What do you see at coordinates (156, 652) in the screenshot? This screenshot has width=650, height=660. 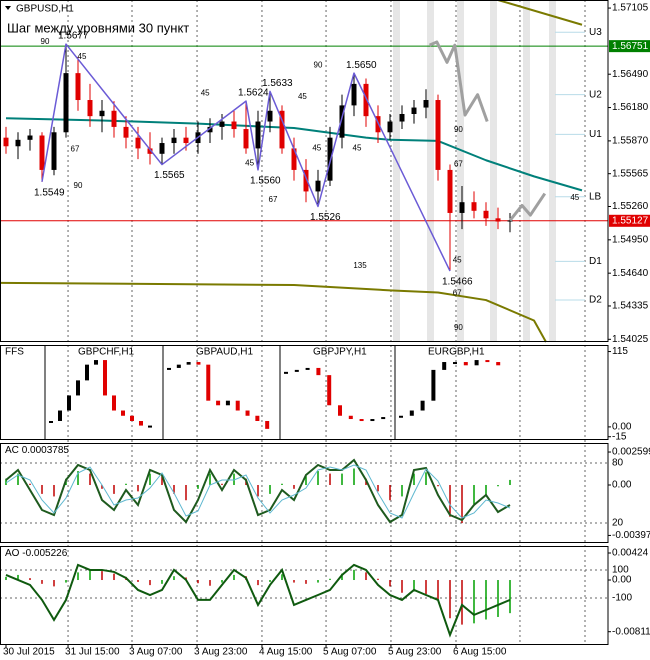 I see `x-tick-label: 3 Aug 07:00` at bounding box center [156, 652].